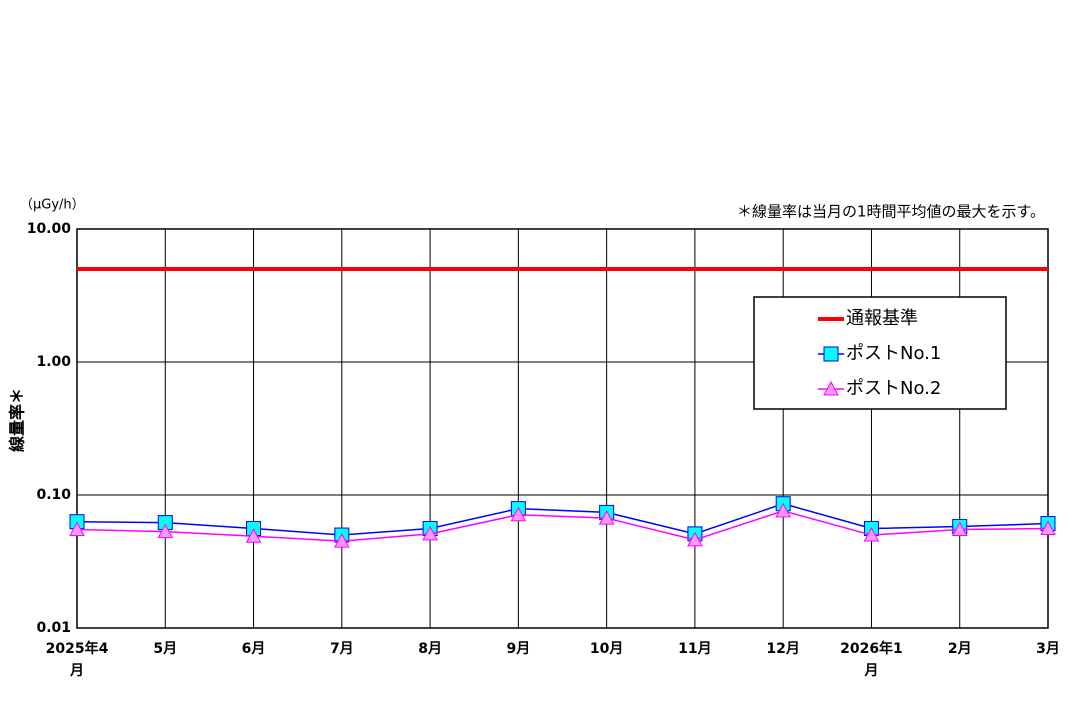  I want to click on y-tick-label: 0.01, so click(53, 628).